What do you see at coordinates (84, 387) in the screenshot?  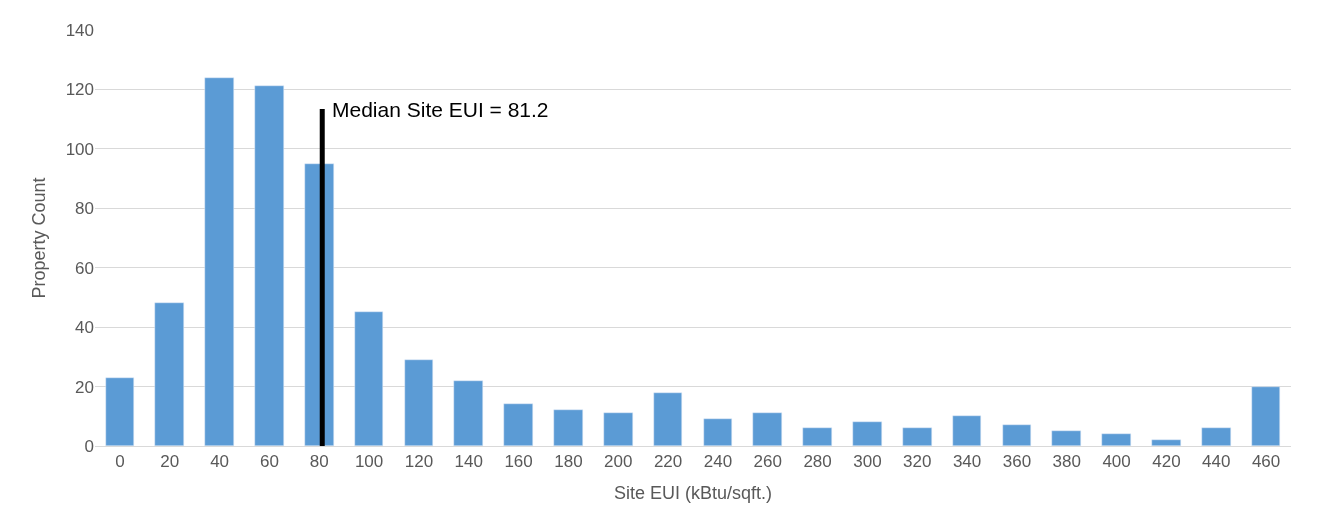 I see `y-tick-label: 20` at bounding box center [84, 387].